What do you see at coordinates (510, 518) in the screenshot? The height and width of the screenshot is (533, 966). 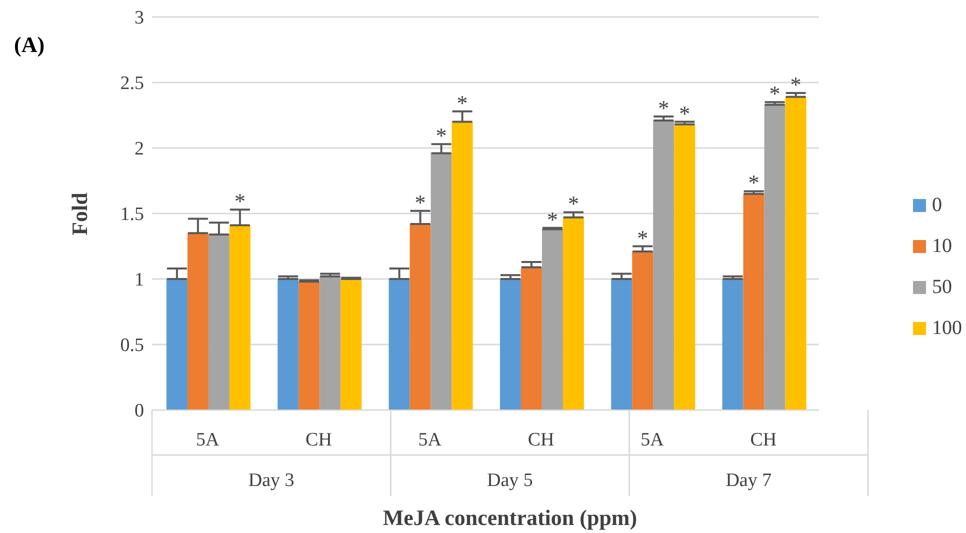 I see `x-axis-title: MeJA concentration (ppm)` at bounding box center [510, 518].